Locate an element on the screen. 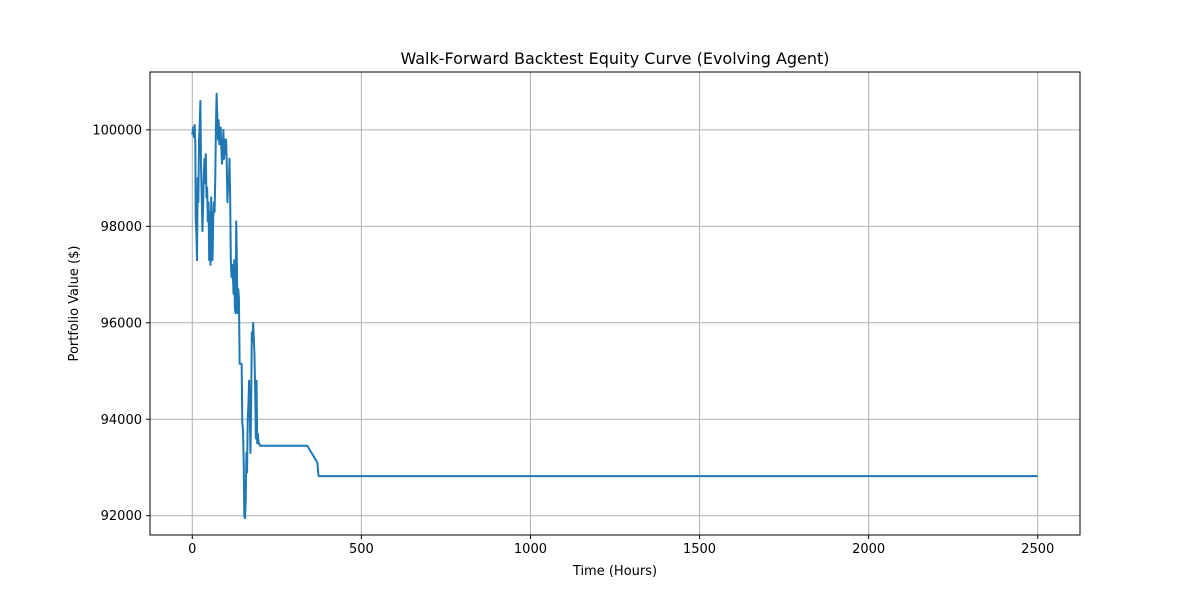  x-tick-label: 2000 is located at coordinates (868, 549).